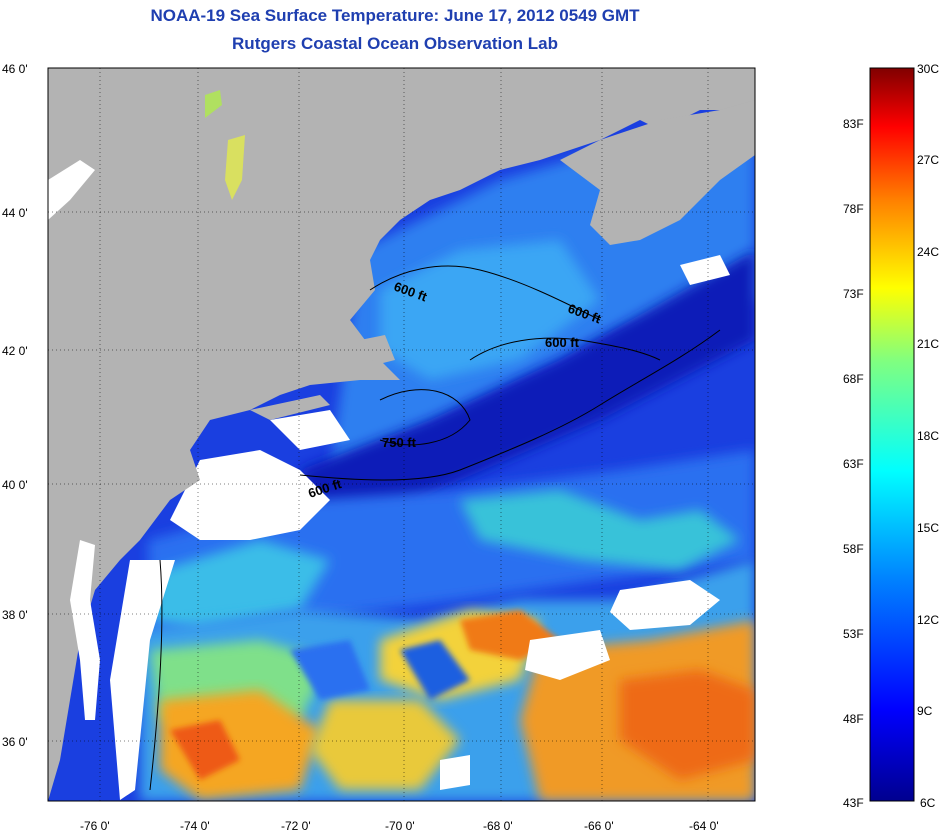  Describe the element at coordinates (15, 742) in the screenshot. I see `lat-tick-label: 36 0'` at that location.